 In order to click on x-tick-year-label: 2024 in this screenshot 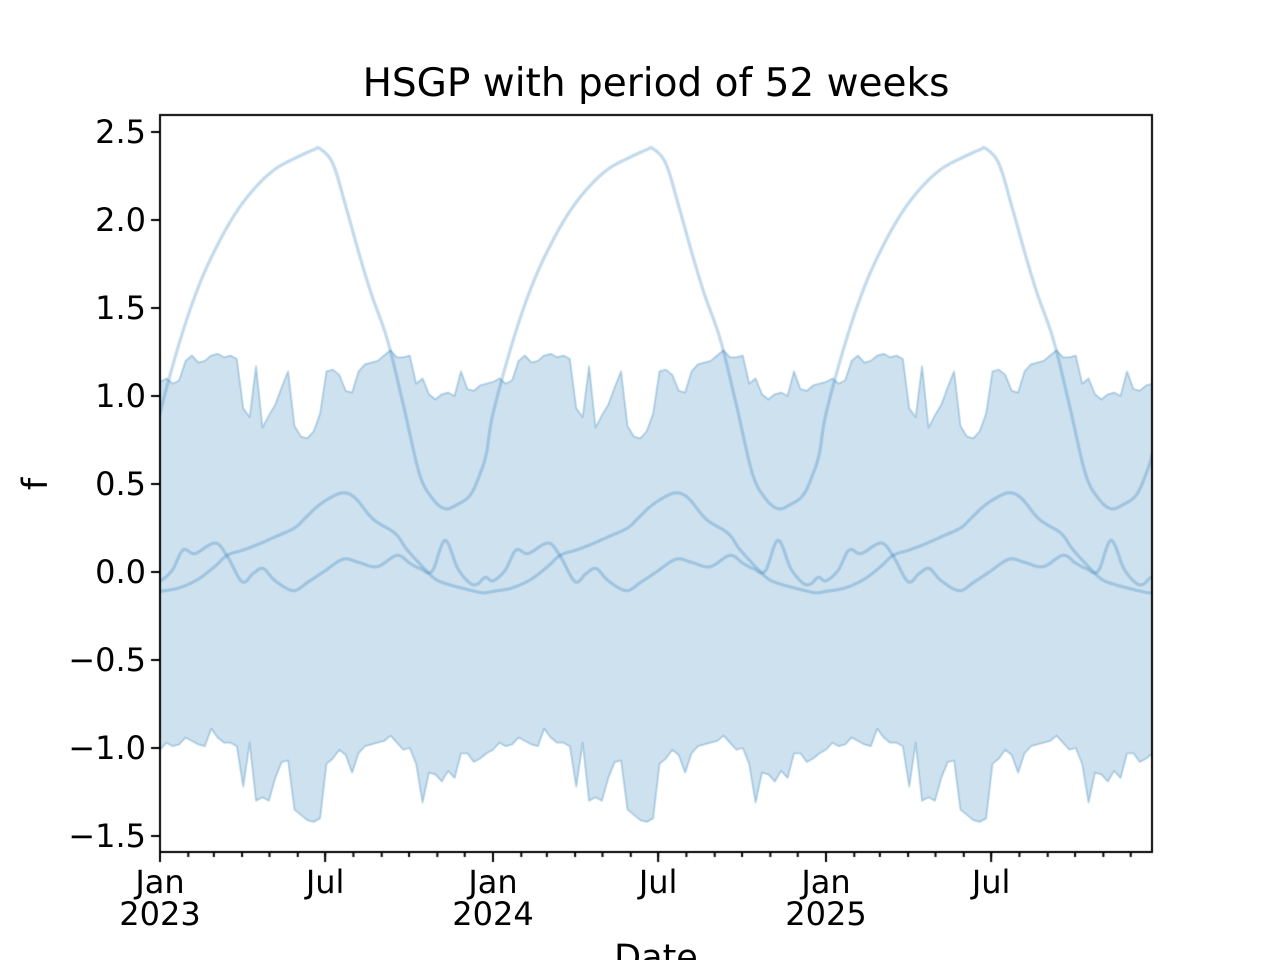, I will do `click(493, 914)`.